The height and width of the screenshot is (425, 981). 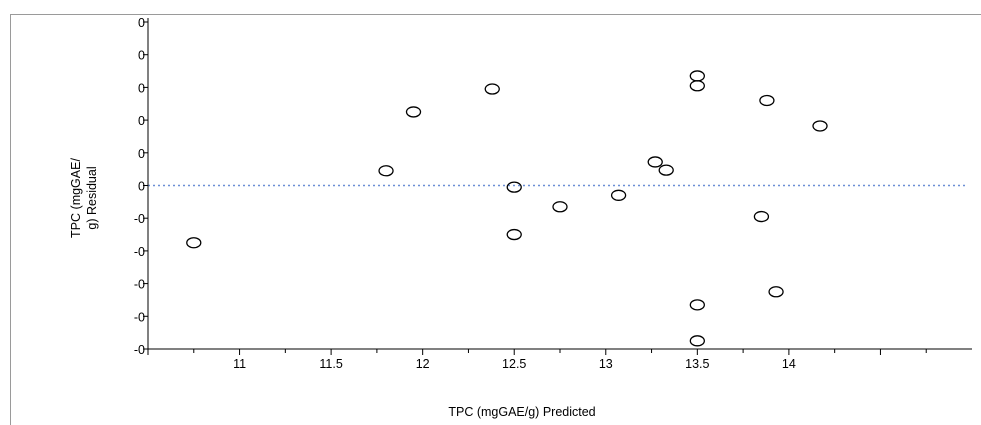 What do you see at coordinates (330, 364) in the screenshot?
I see `x-tick-label: 11.5` at bounding box center [330, 364].